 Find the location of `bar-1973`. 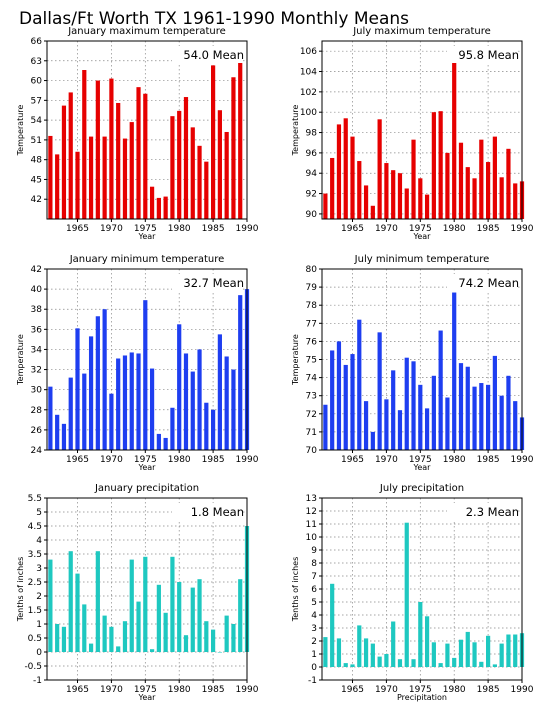

bar-1973 is located at coordinates (131, 401).